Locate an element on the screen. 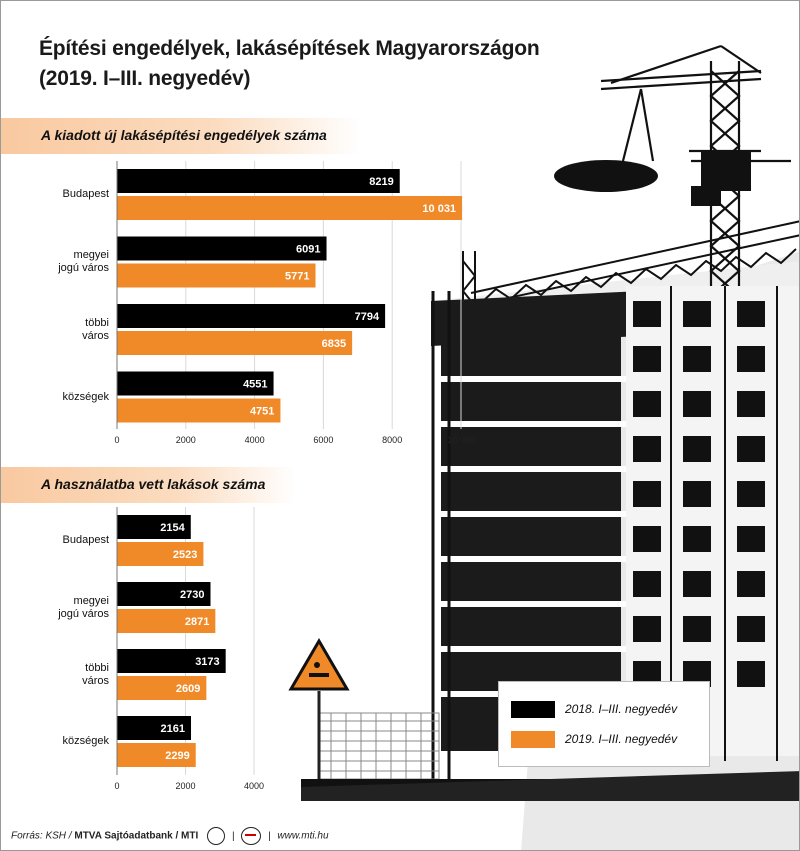  bar-value-label: 2730 is located at coordinates (192, 595).